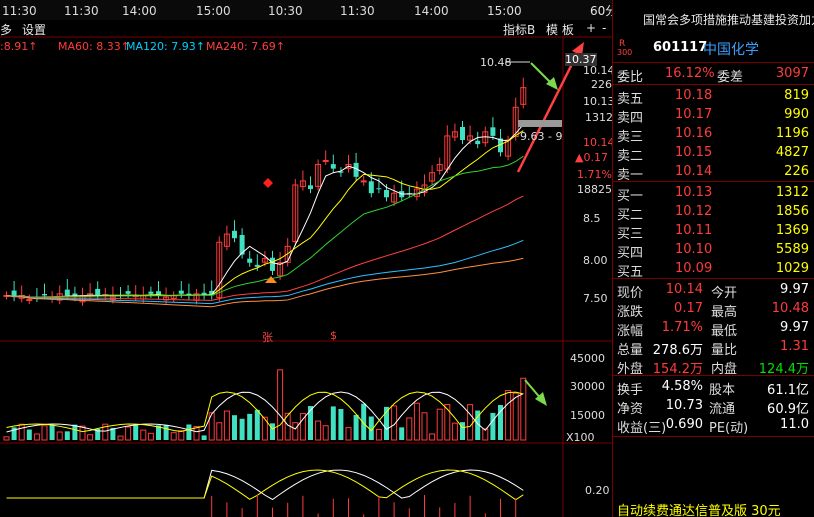 The image size is (814, 517). Describe the element at coordinates (682, 327) in the screenshot. I see `stat-value: 1.71%` at that location.